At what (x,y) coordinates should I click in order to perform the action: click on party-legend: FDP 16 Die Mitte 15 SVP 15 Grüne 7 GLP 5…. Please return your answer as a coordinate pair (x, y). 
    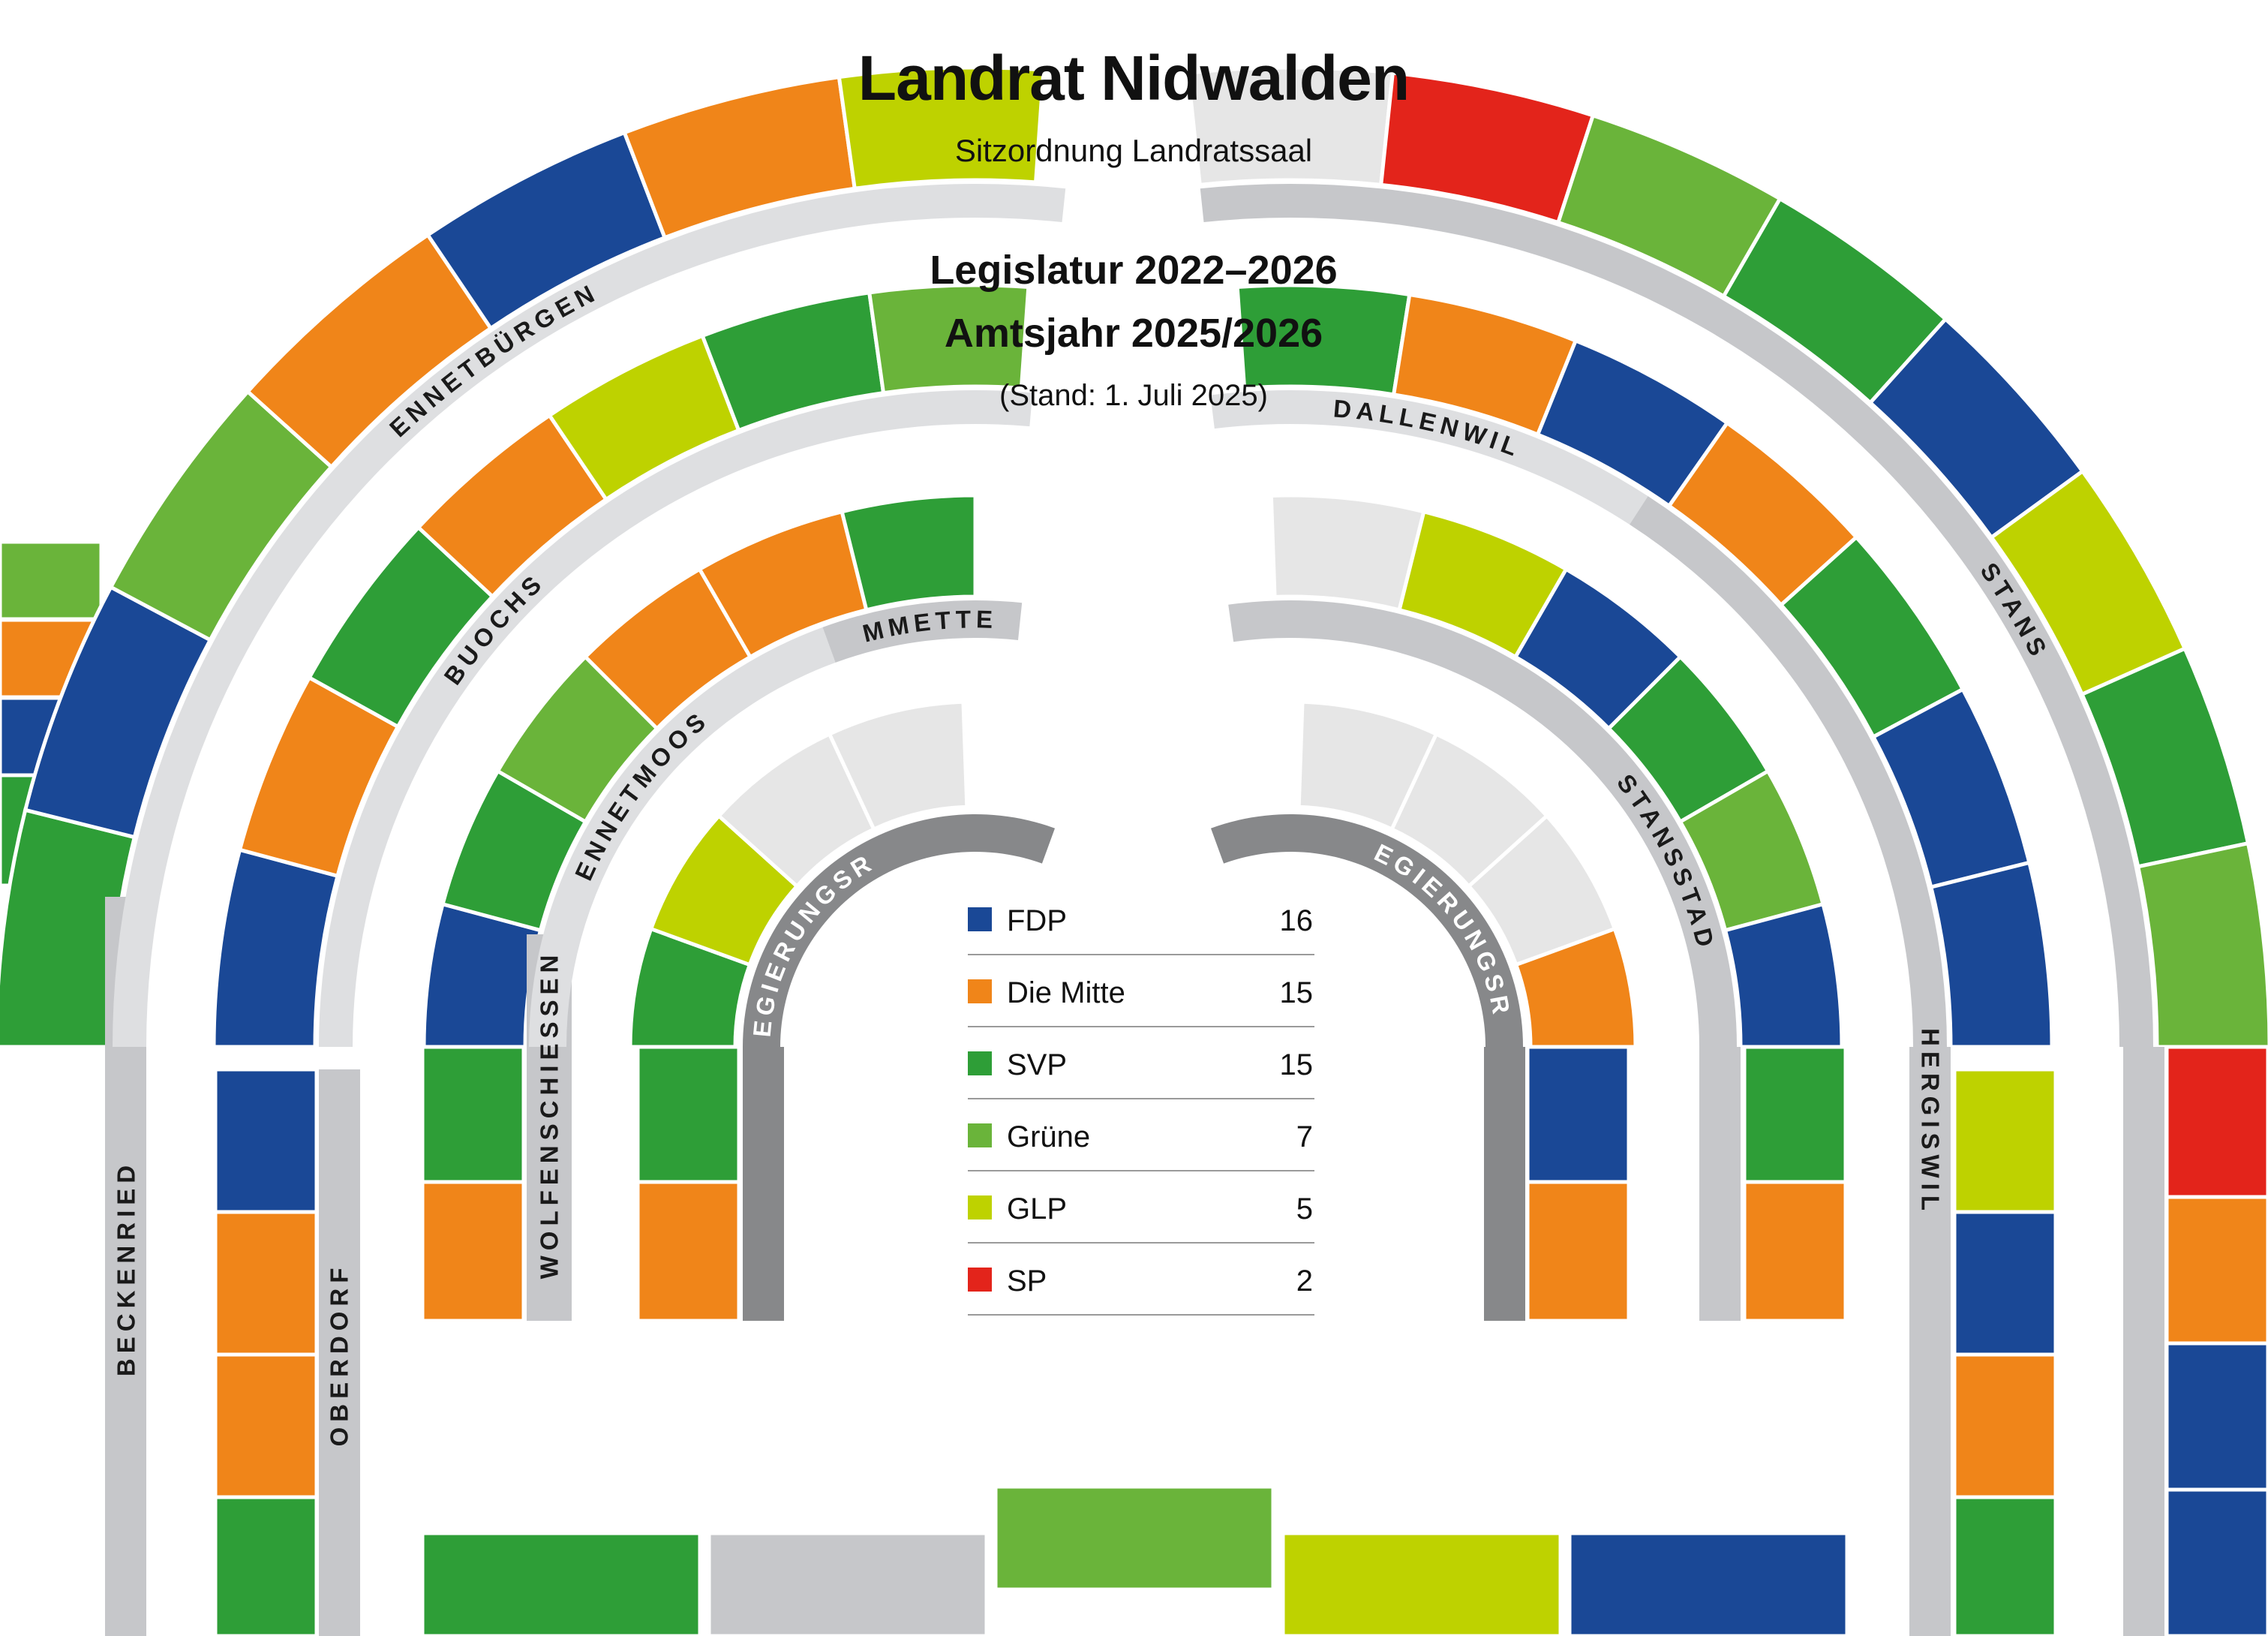
    Looking at the image, I should click on (1141, 1110).